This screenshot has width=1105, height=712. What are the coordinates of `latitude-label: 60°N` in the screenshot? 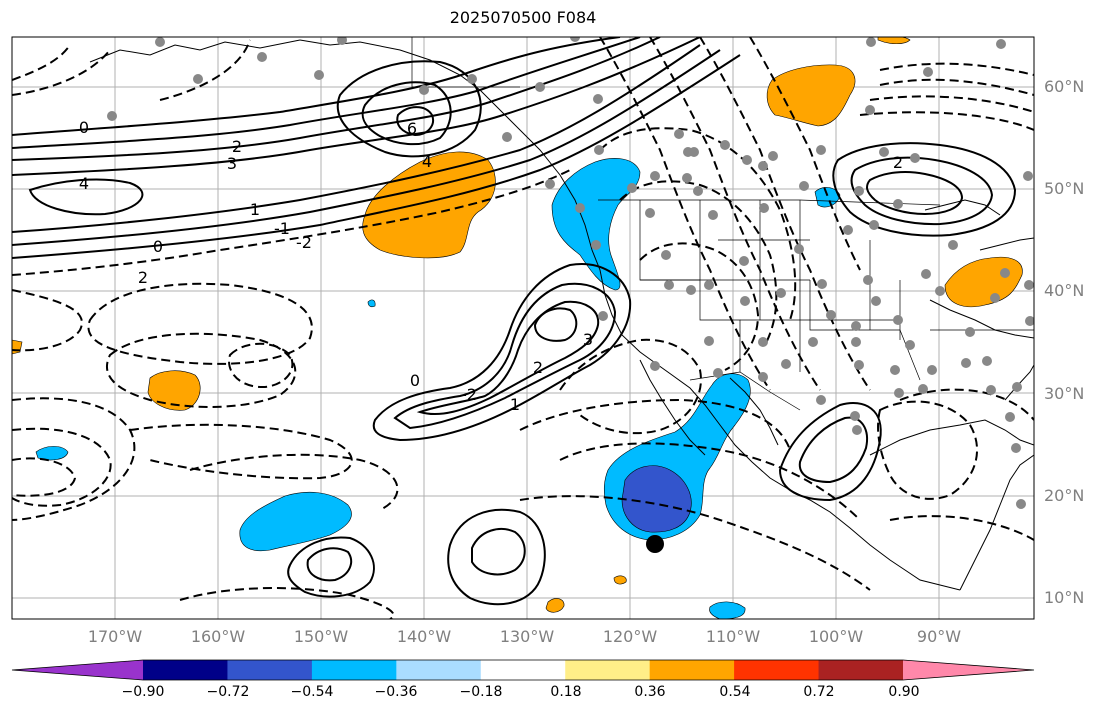 It's located at (1064, 86).